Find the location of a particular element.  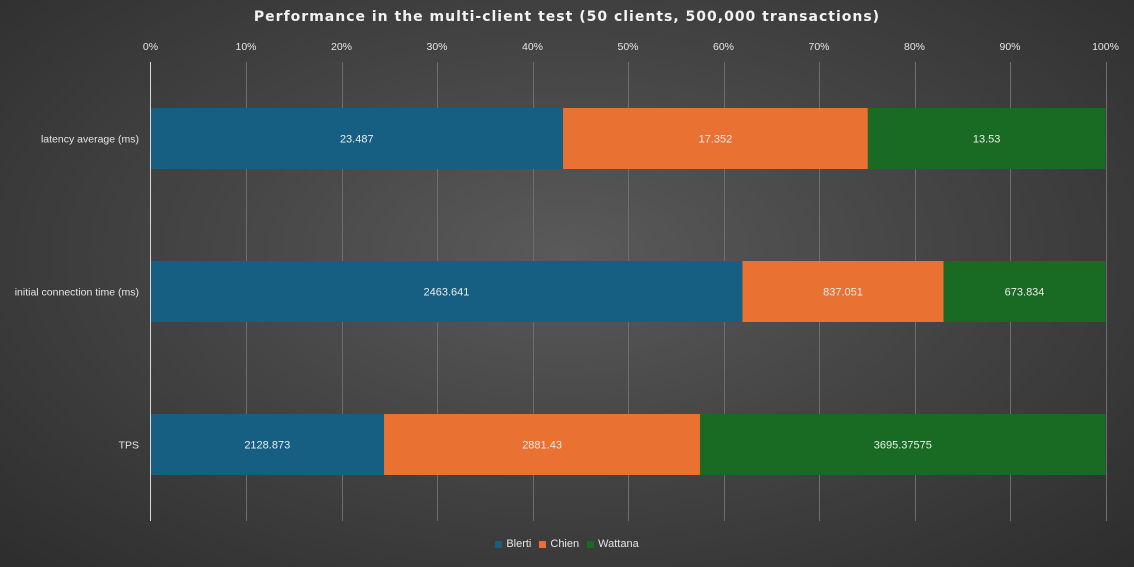

x-tick-label: 70% is located at coordinates (818, 47).